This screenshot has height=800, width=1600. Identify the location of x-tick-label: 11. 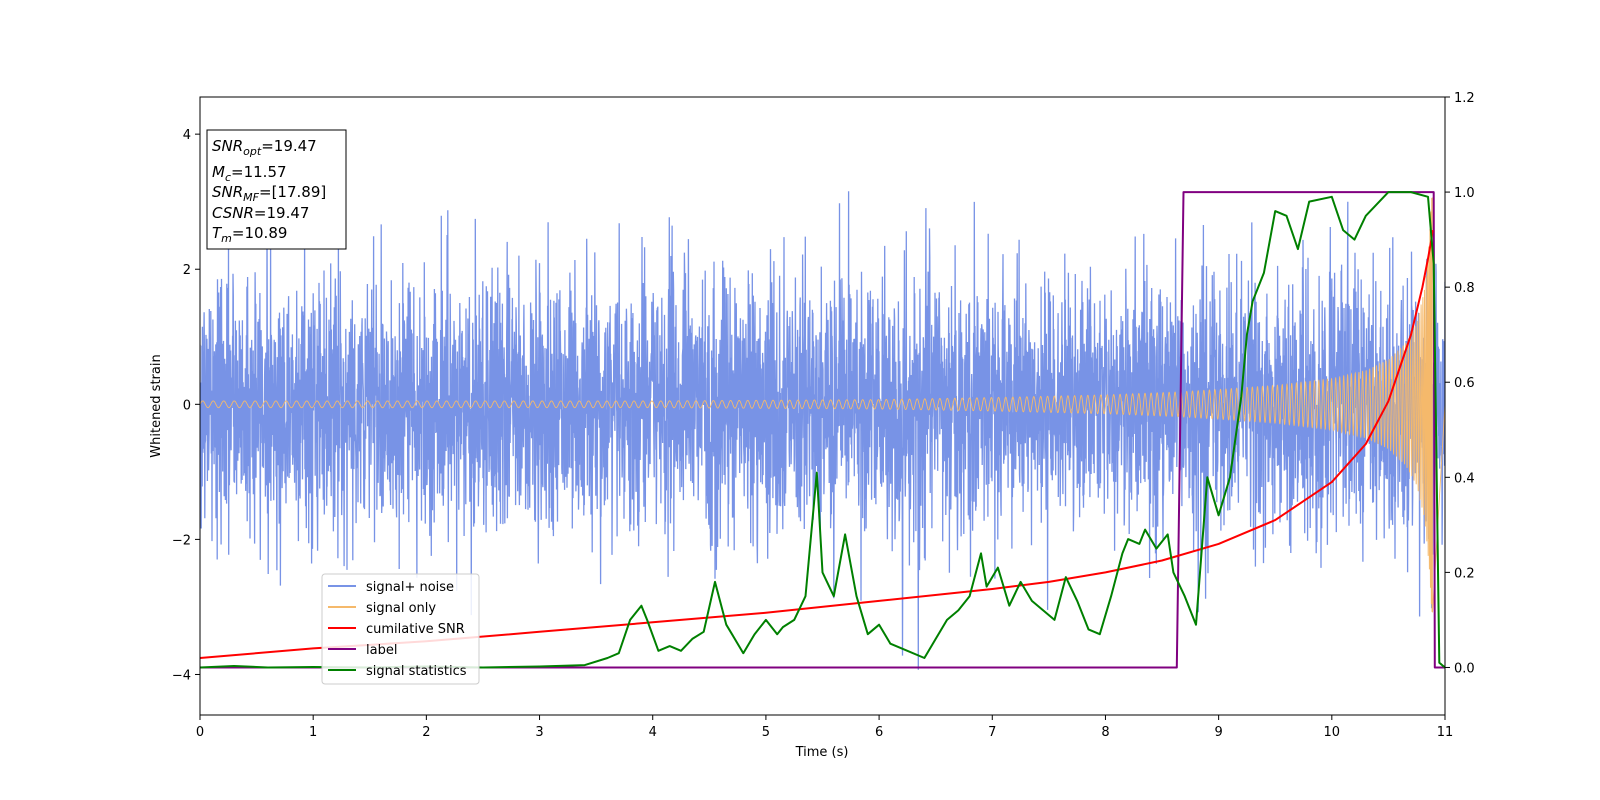
(1445, 732).